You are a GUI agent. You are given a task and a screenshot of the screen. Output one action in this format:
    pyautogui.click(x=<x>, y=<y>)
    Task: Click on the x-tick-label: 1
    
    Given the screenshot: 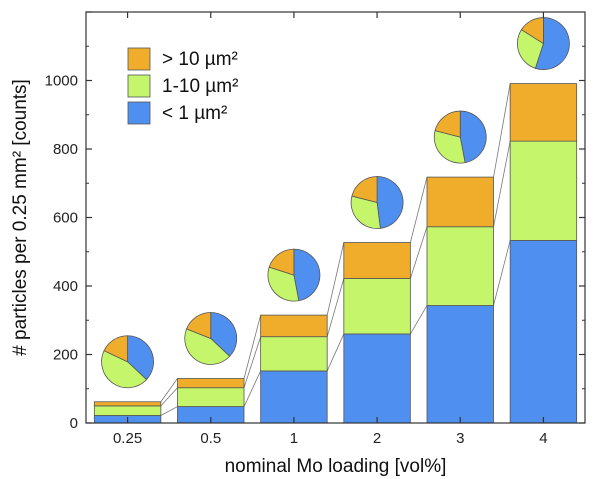 What is the action you would take?
    pyautogui.click(x=294, y=438)
    